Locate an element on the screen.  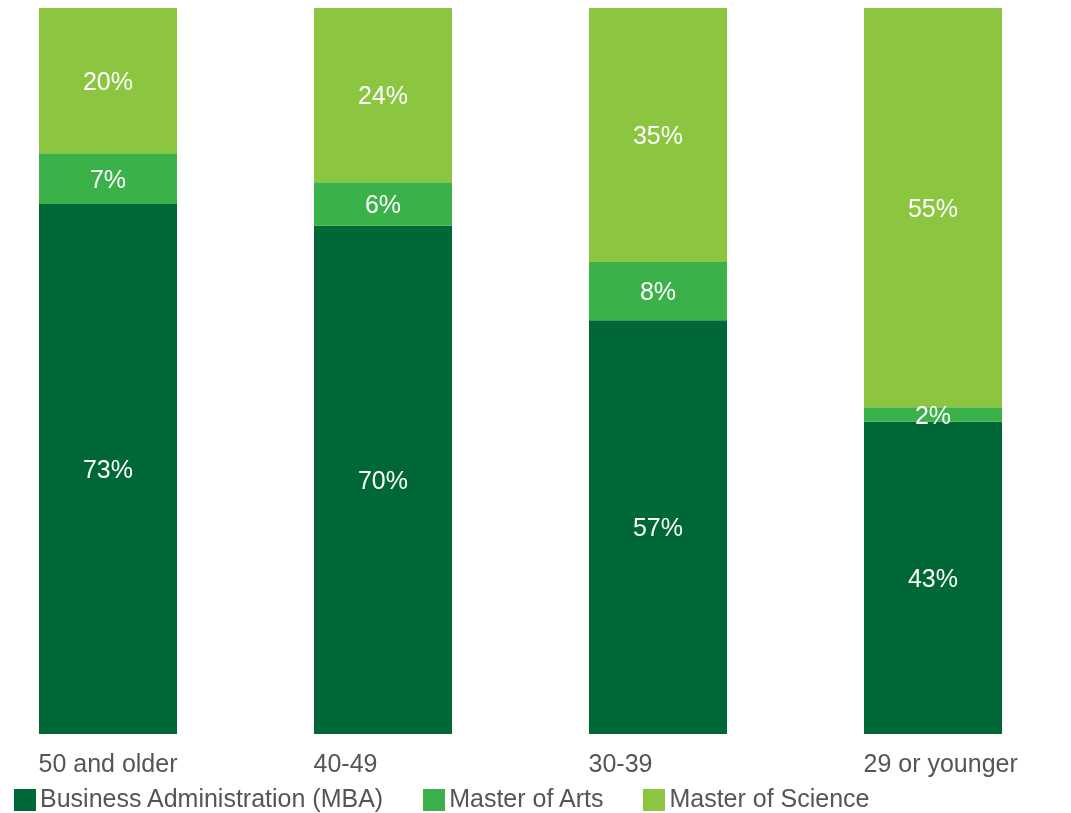
data-label: 70% is located at coordinates (383, 479).